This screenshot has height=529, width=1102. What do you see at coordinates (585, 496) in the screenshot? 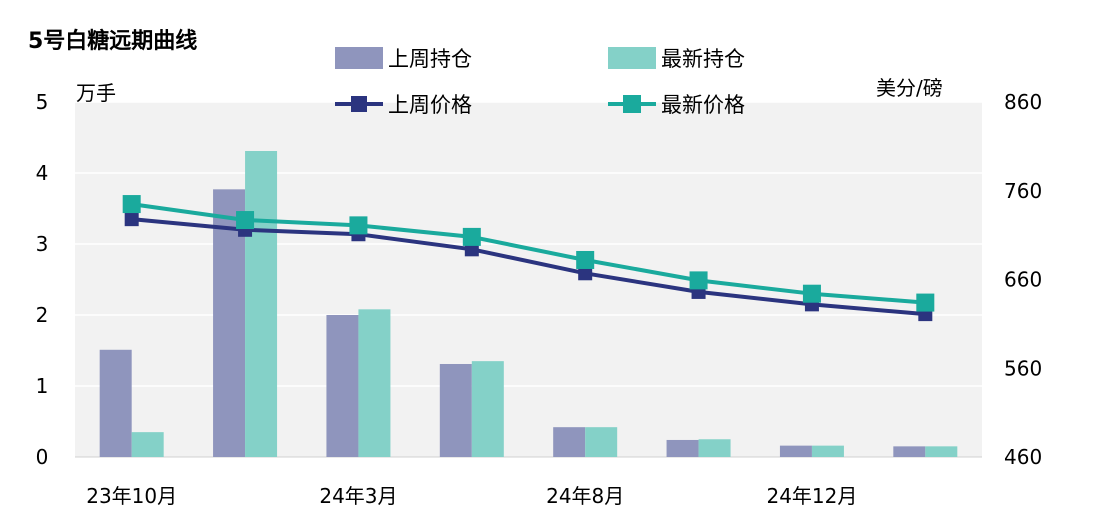
I see `x-tick-label: 24年8月` at bounding box center [585, 496].